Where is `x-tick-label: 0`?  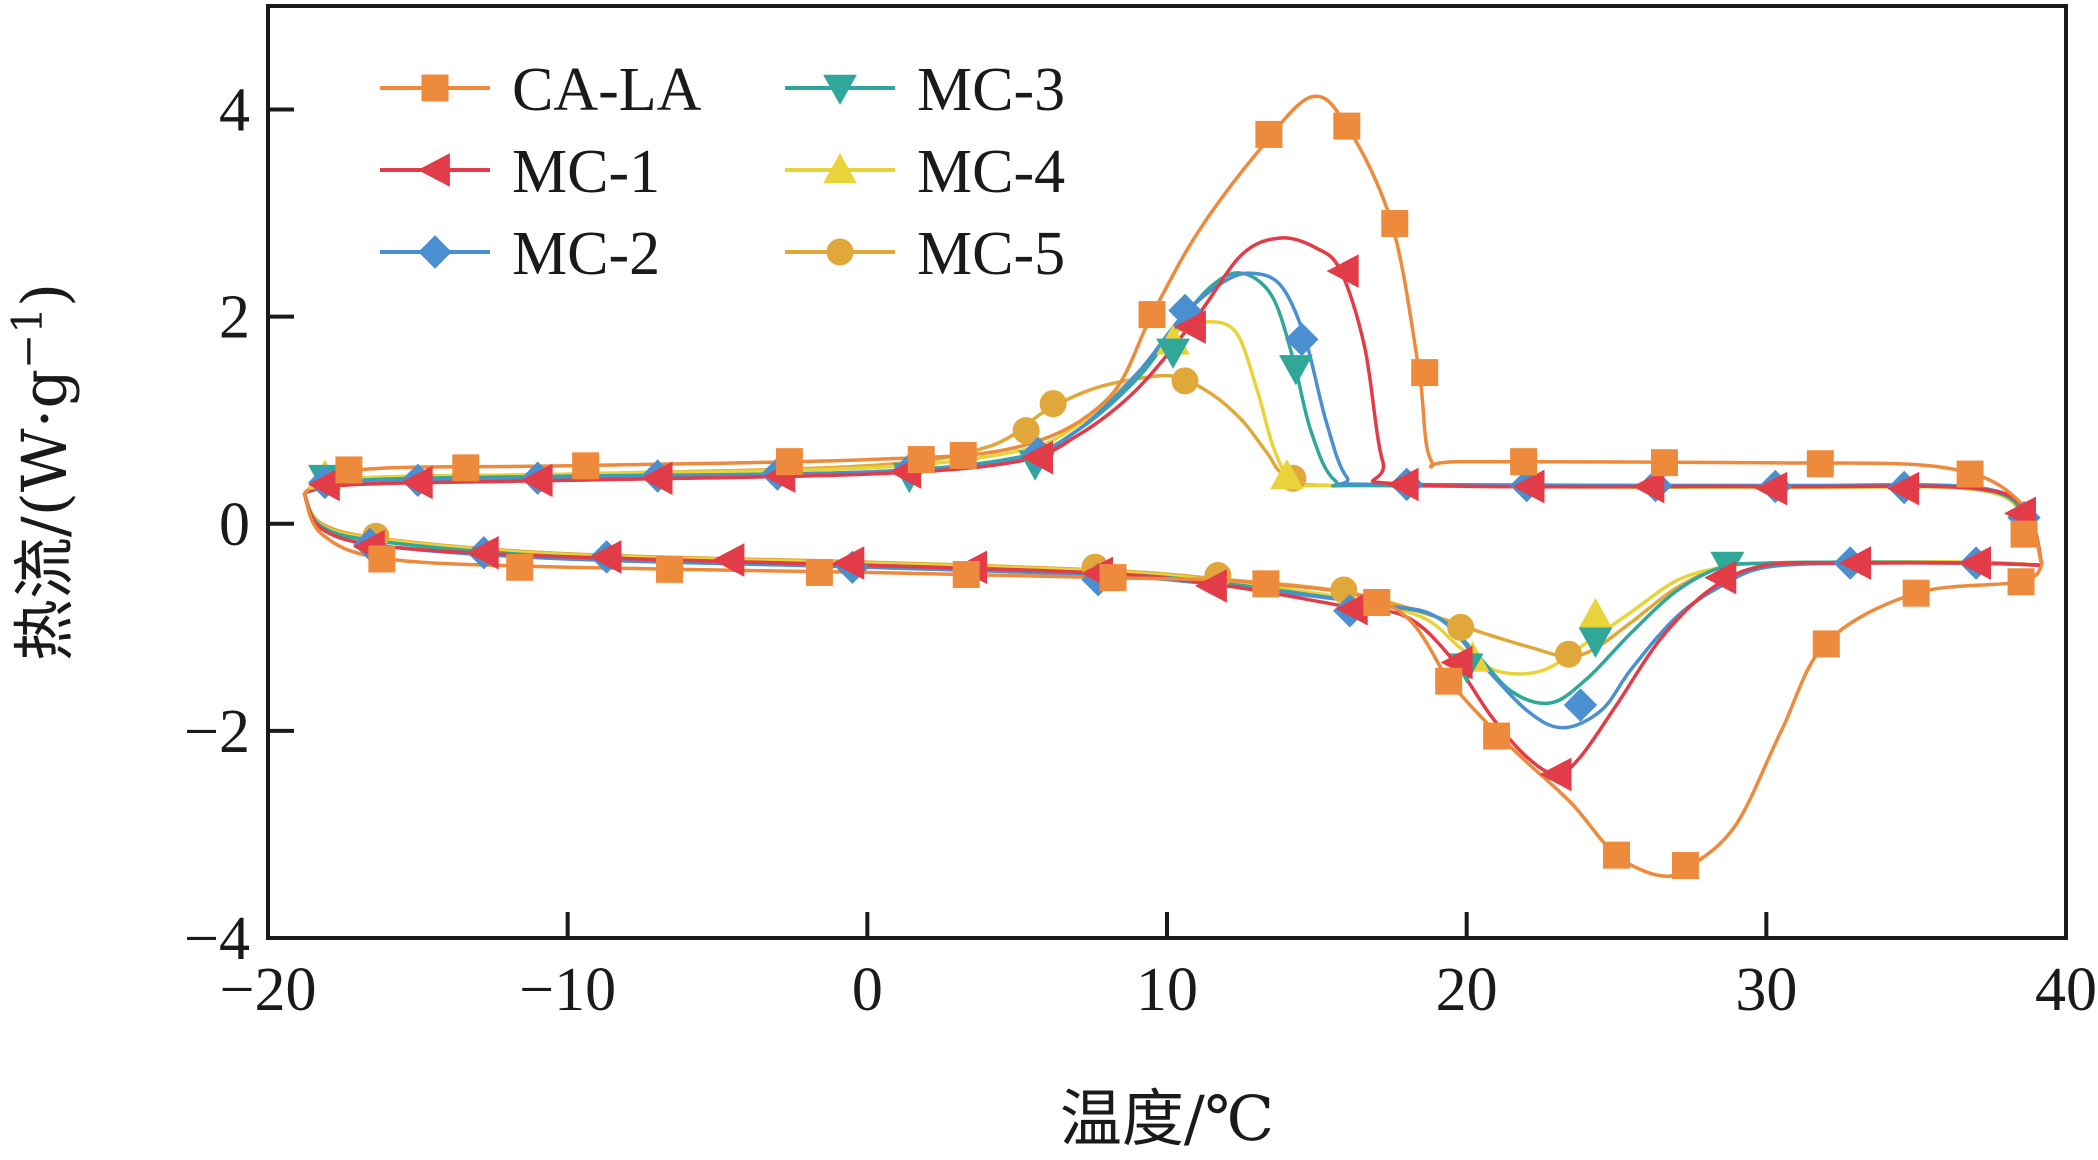
x-tick-label: 0 is located at coordinates (867, 990).